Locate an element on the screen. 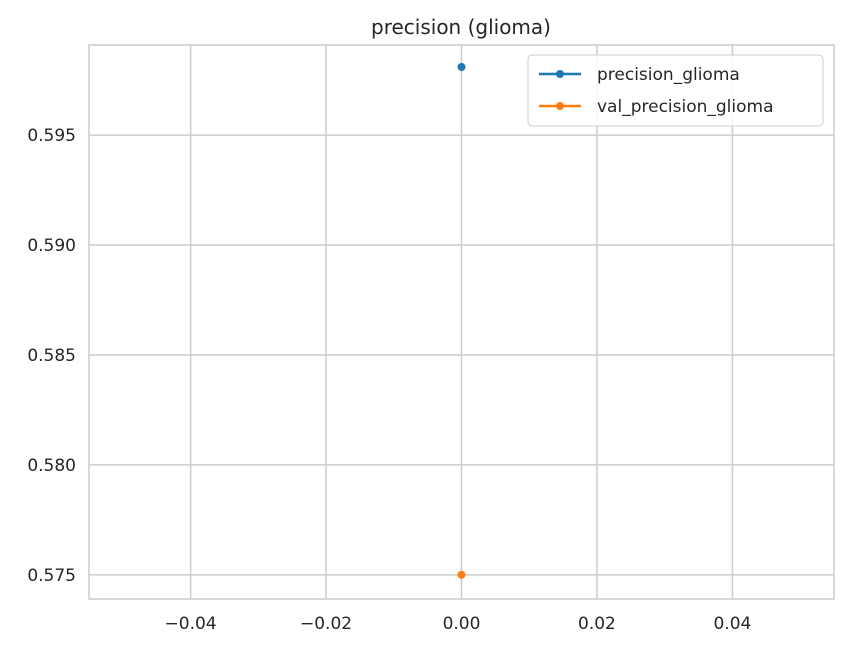  x-tick-label: 0.02 is located at coordinates (597, 624).